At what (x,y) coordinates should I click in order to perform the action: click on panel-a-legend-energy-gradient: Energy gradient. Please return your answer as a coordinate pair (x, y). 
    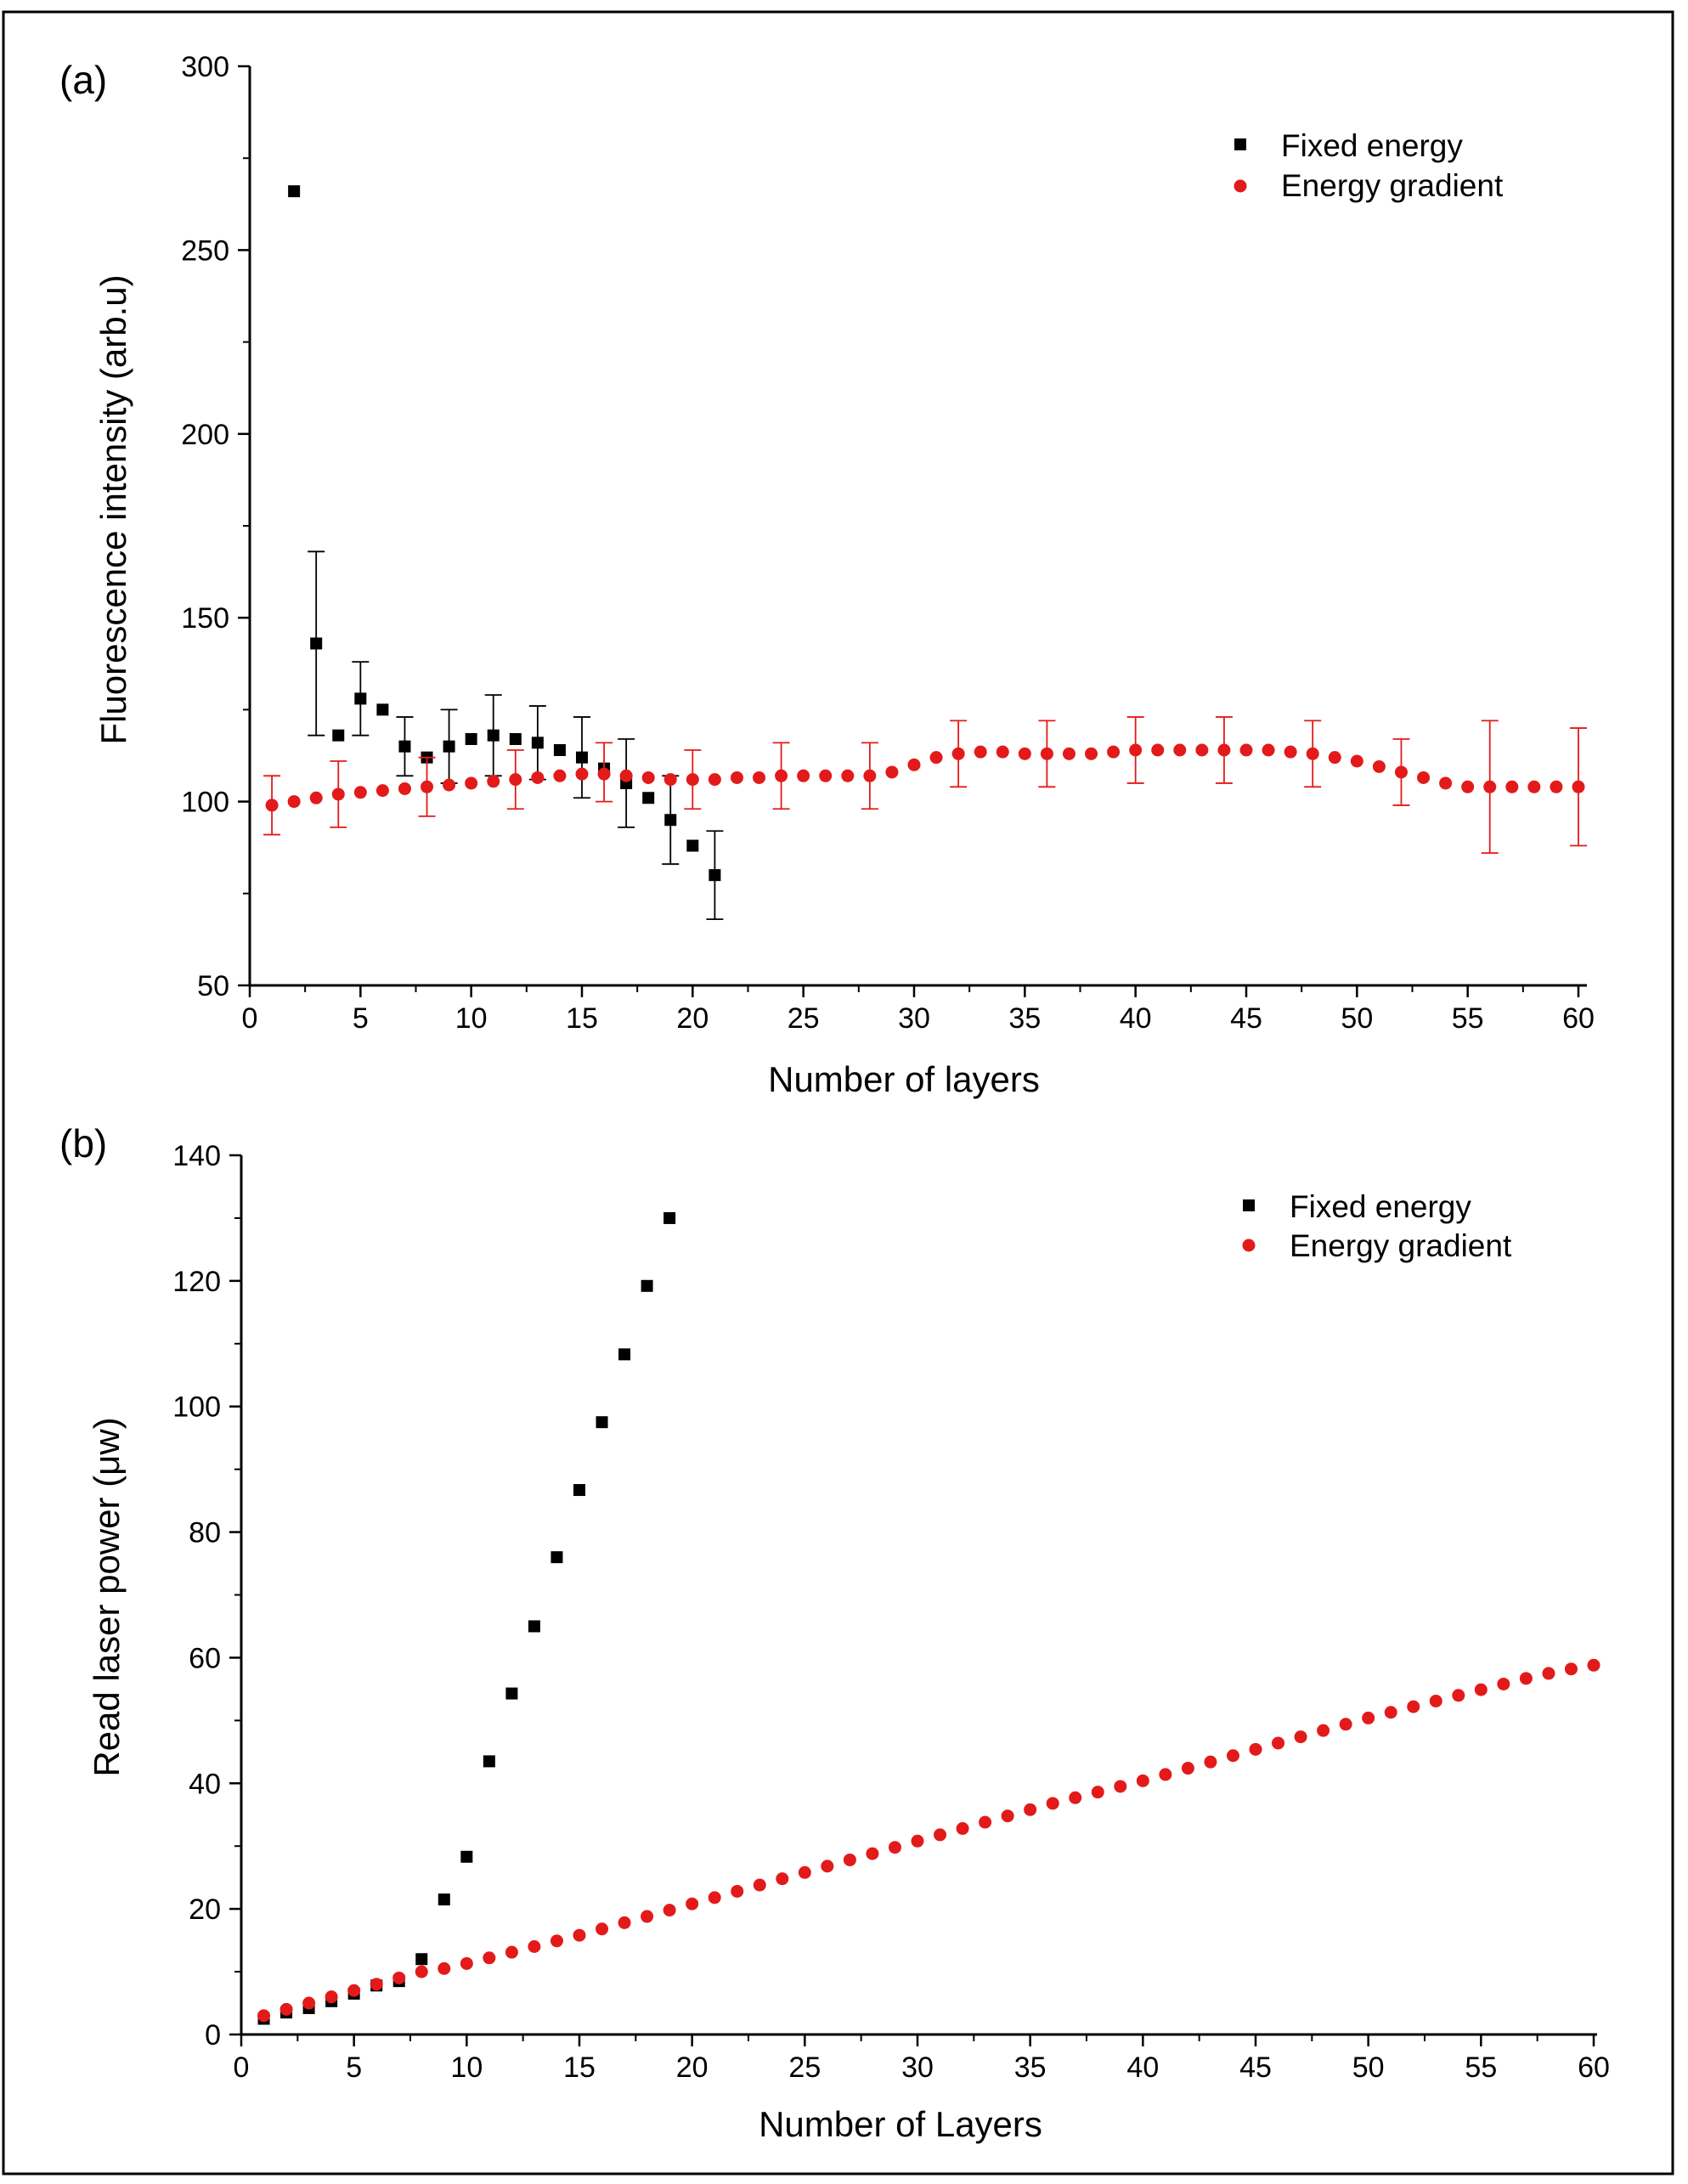
    Looking at the image, I should click on (1392, 186).